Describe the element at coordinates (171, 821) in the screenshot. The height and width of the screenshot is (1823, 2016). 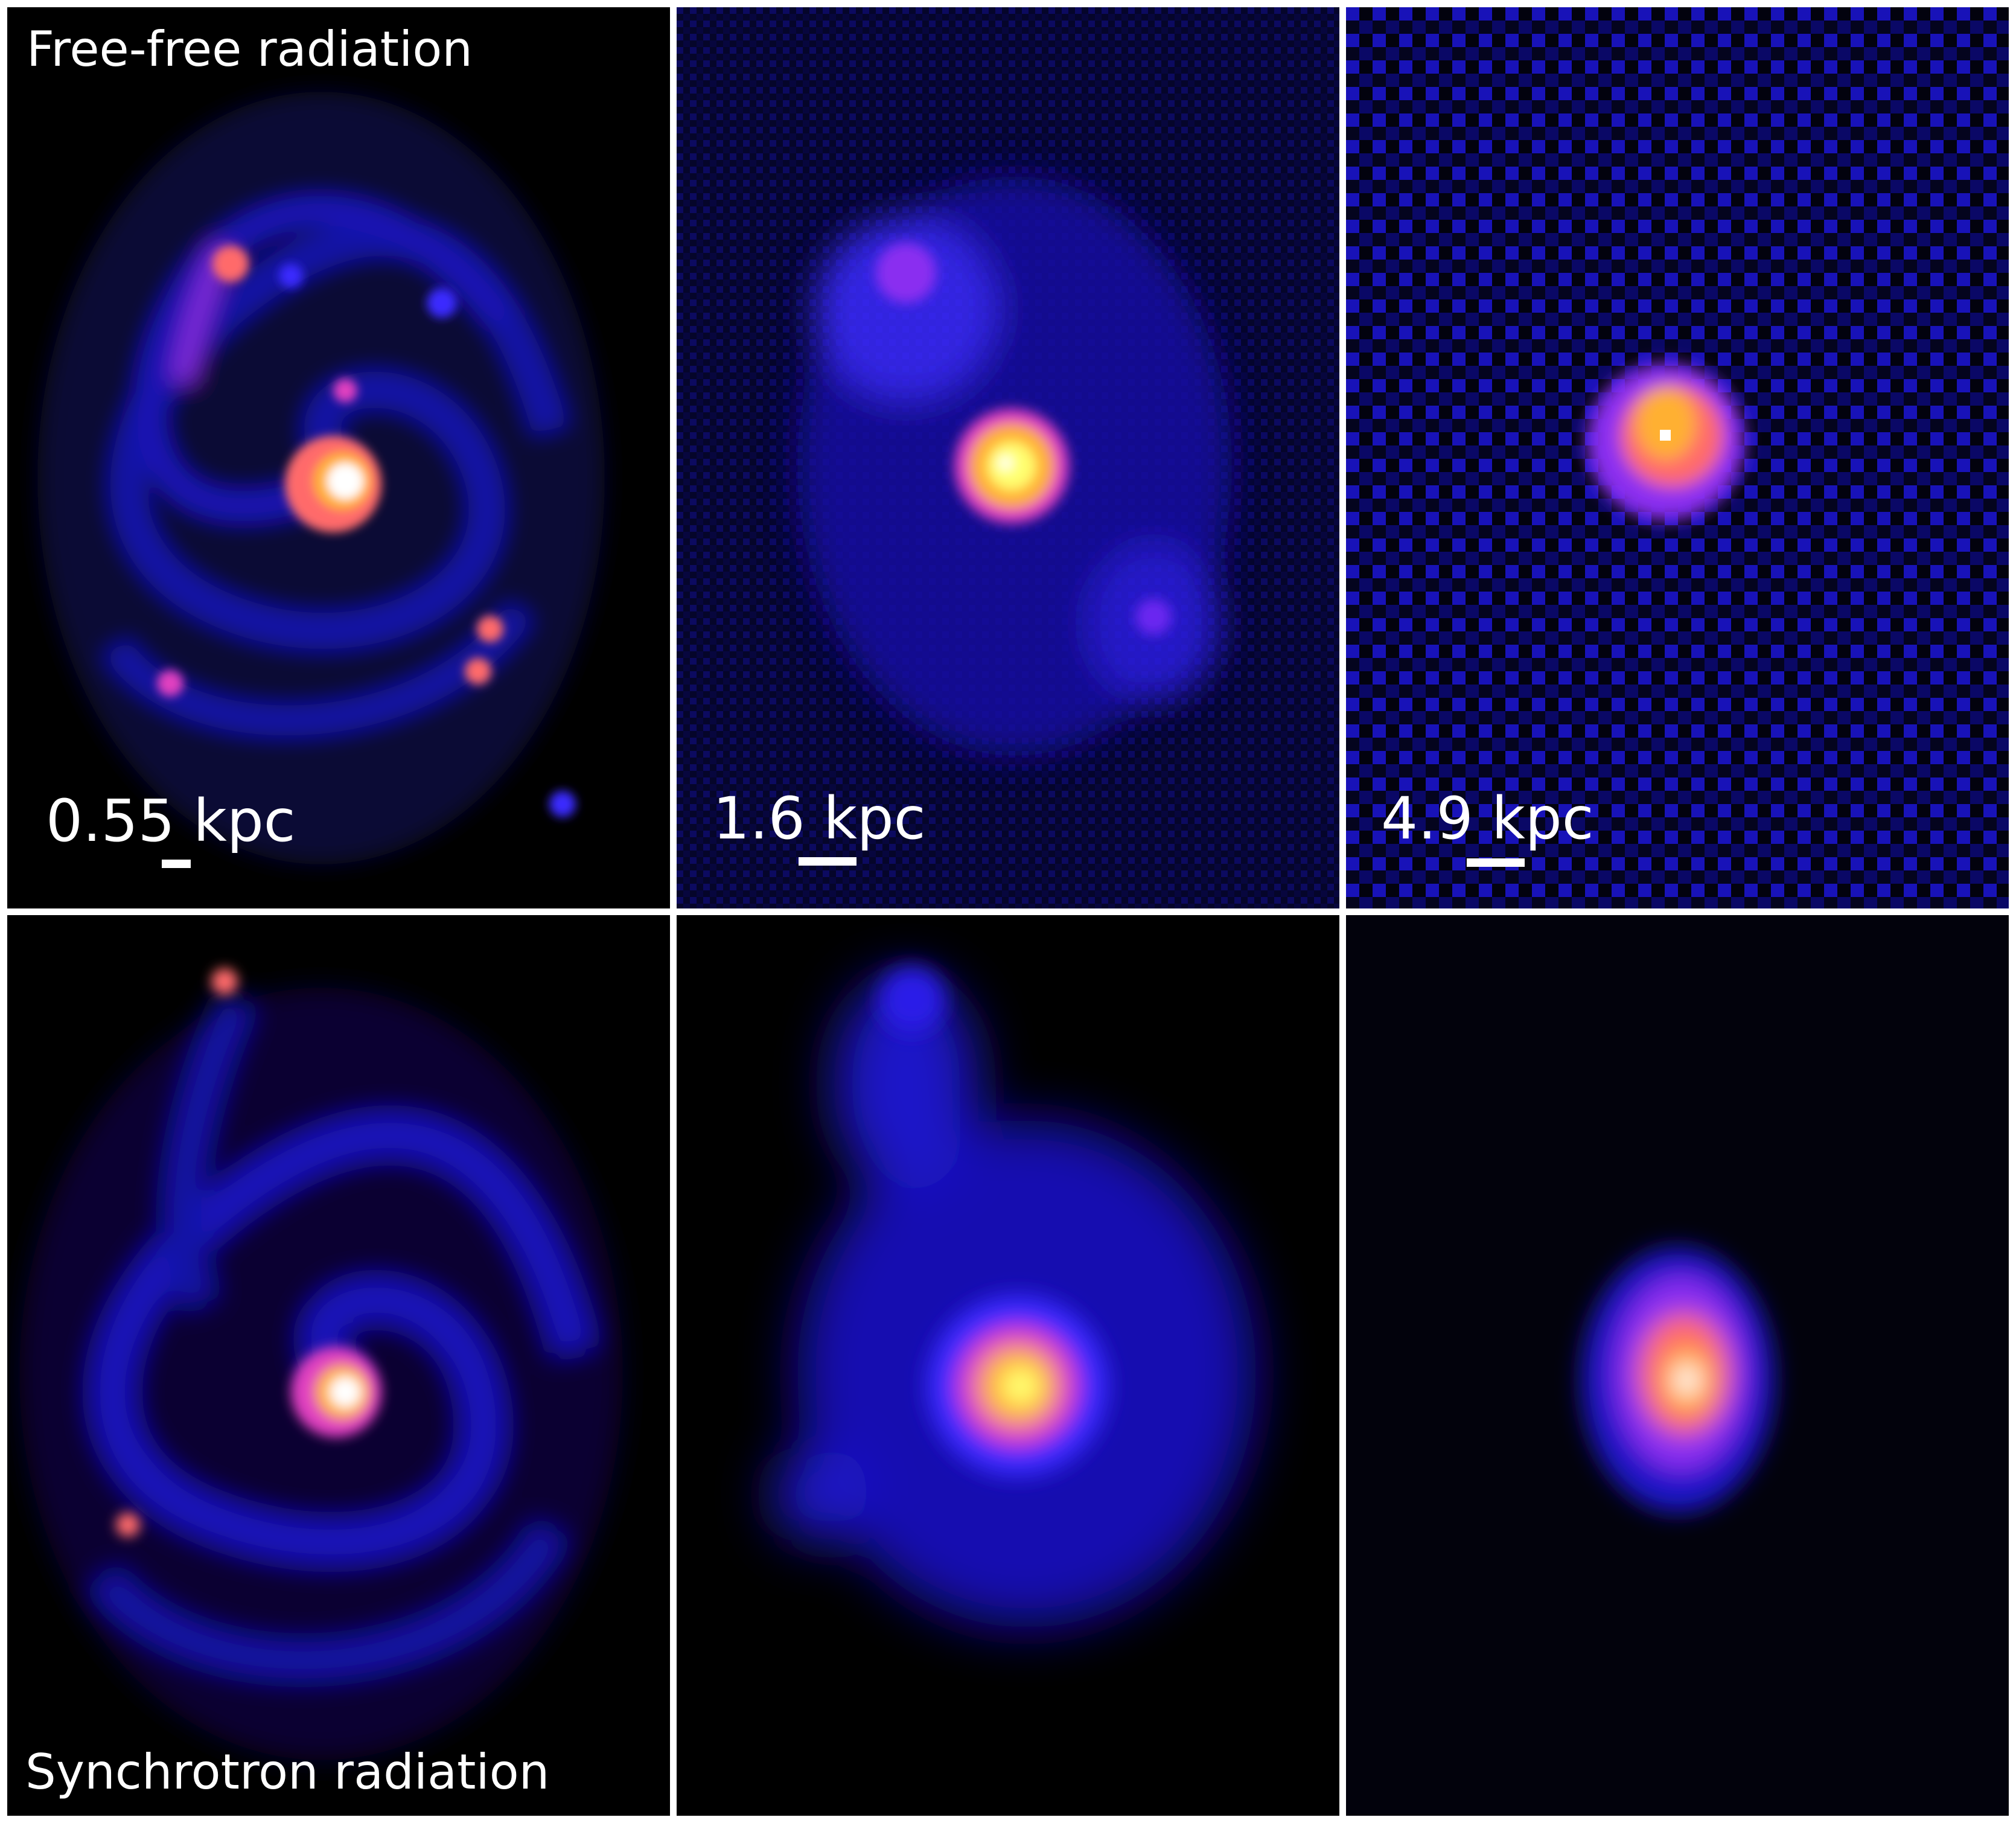
I see `scale-bar-label-055: 0.55 kpc` at that location.